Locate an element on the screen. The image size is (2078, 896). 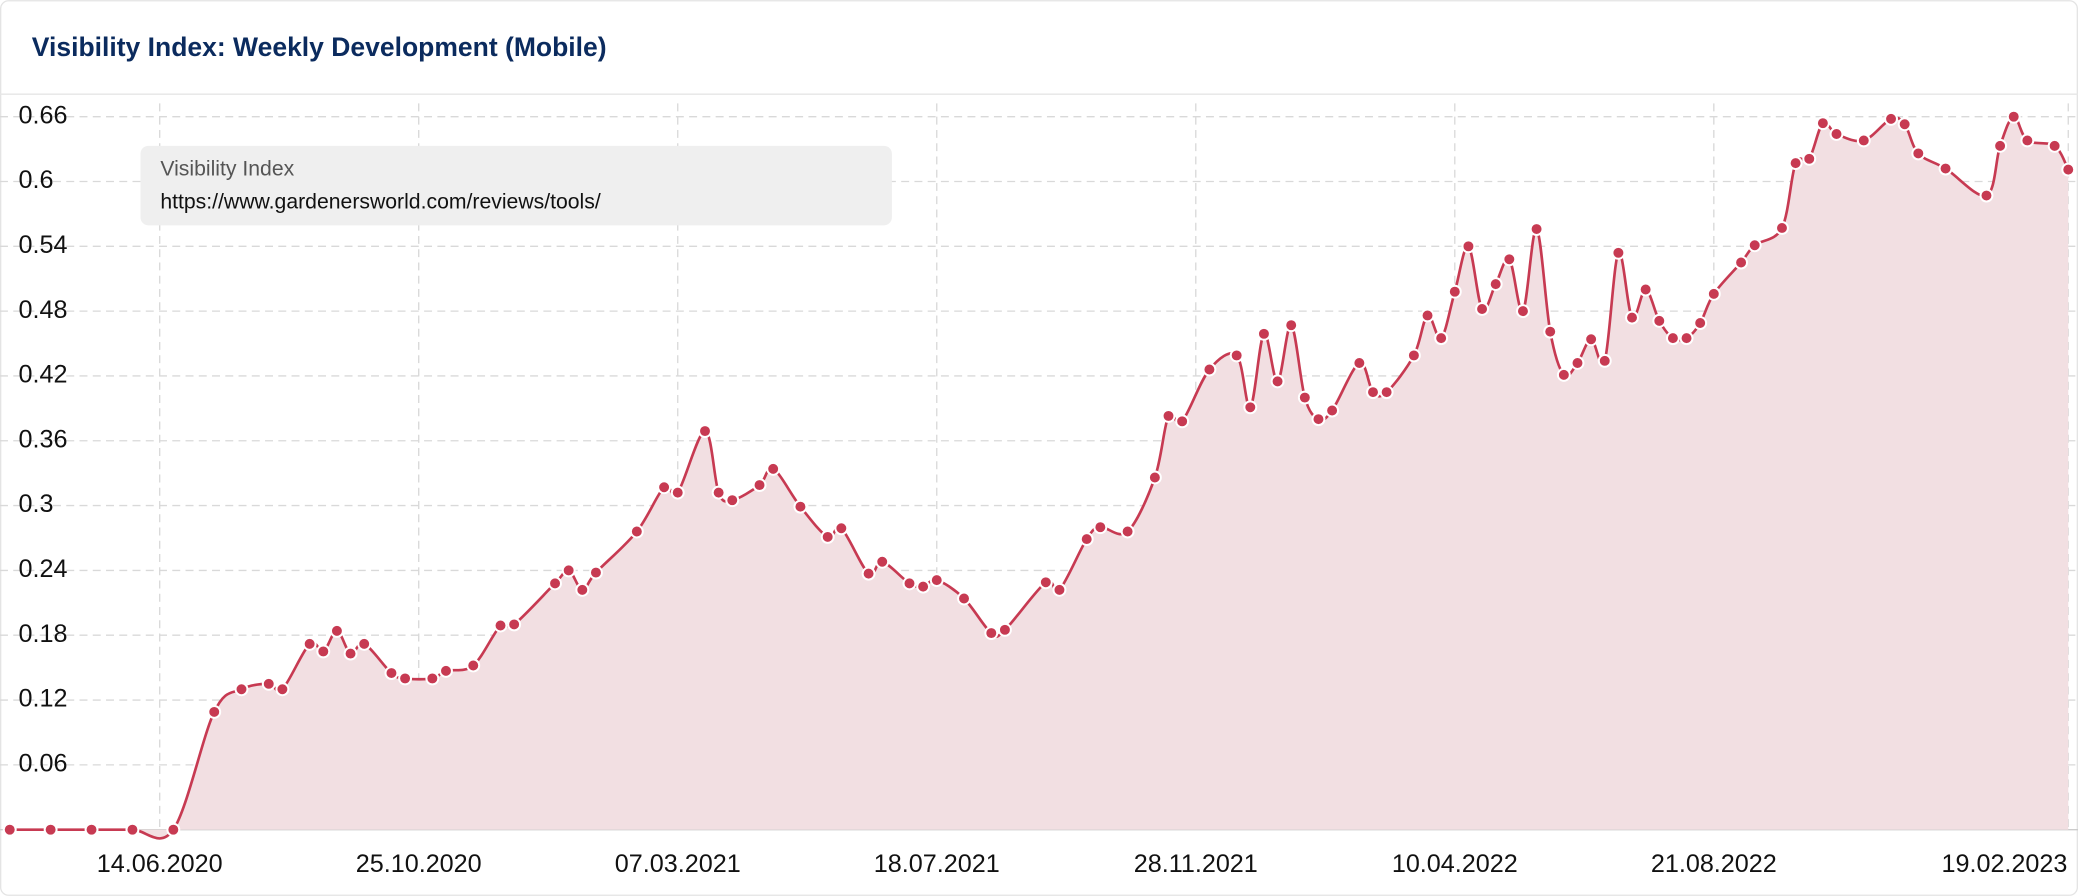
x-tick-label: 28.11.2021 is located at coordinates (1196, 864).